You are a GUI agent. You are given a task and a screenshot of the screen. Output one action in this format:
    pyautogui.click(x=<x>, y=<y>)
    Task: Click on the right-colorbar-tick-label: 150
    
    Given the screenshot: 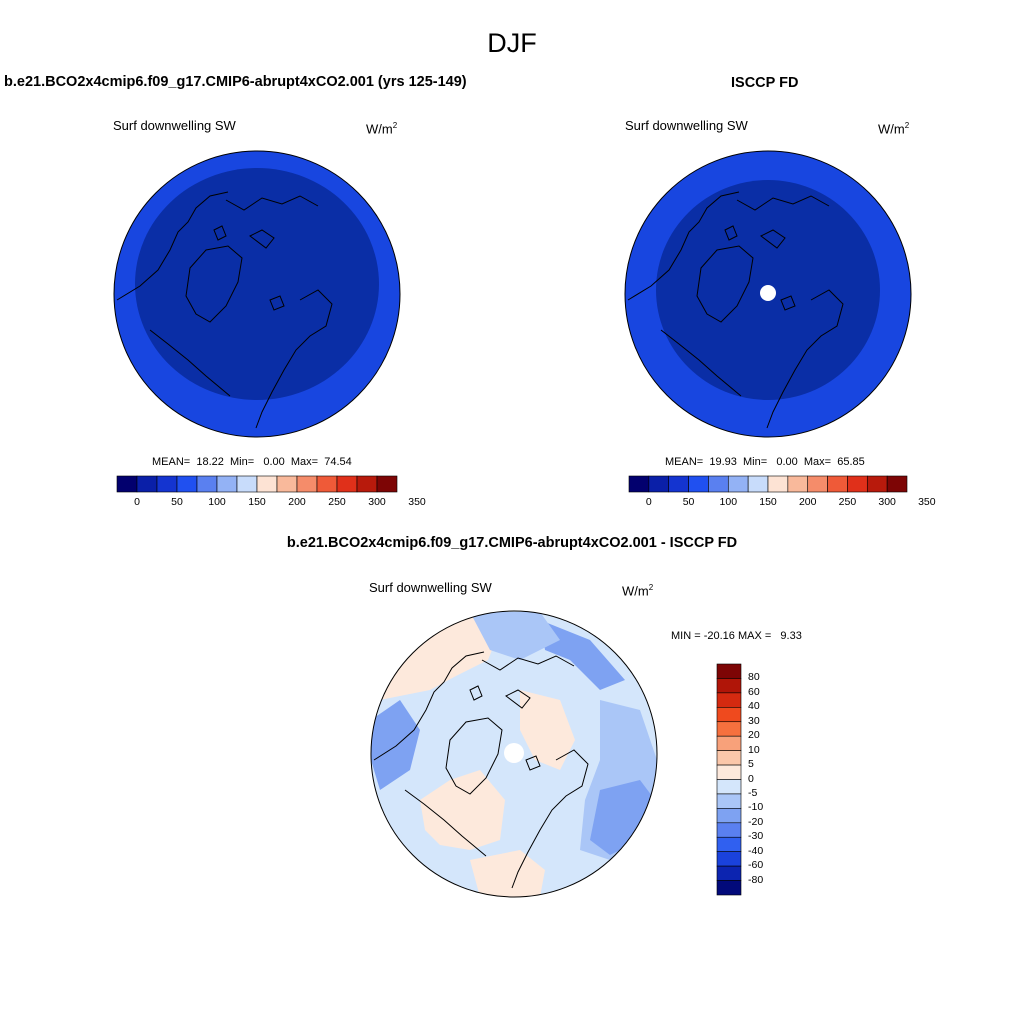 What is the action you would take?
    pyautogui.click(x=768, y=502)
    